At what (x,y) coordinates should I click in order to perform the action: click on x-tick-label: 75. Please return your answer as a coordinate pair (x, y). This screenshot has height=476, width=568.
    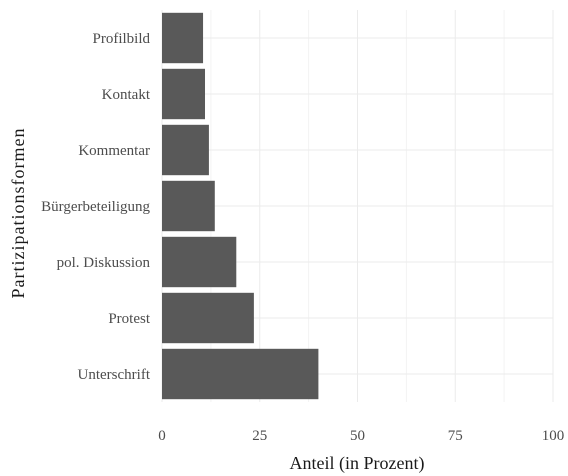
    Looking at the image, I should click on (455, 436).